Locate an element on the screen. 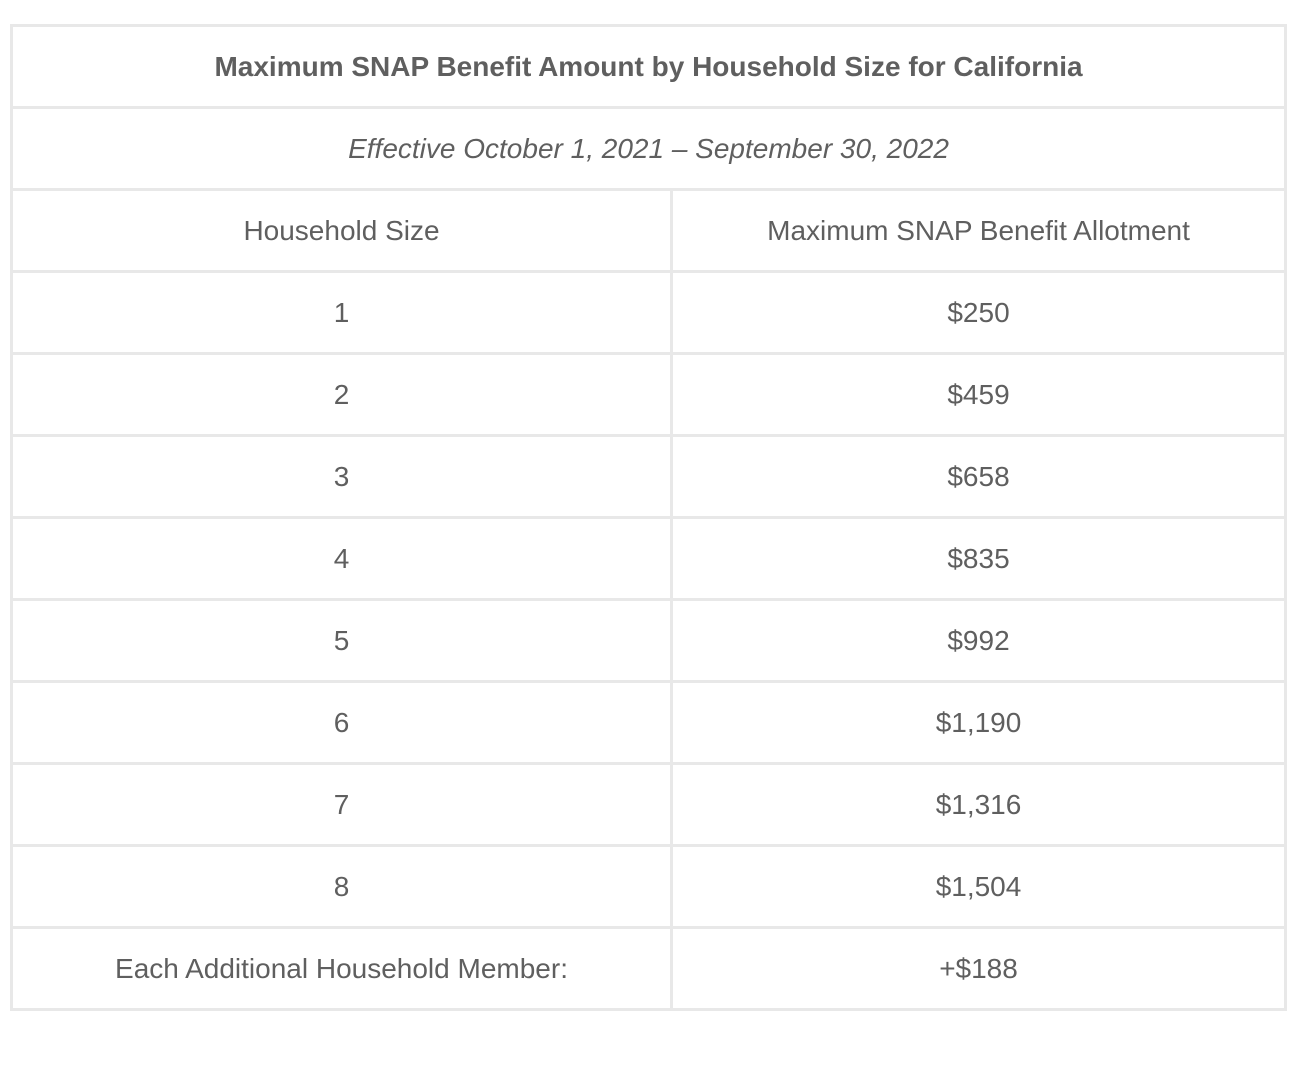 This screenshot has height=1072, width=1296. table-row: 1 $250 is located at coordinates (649, 312).